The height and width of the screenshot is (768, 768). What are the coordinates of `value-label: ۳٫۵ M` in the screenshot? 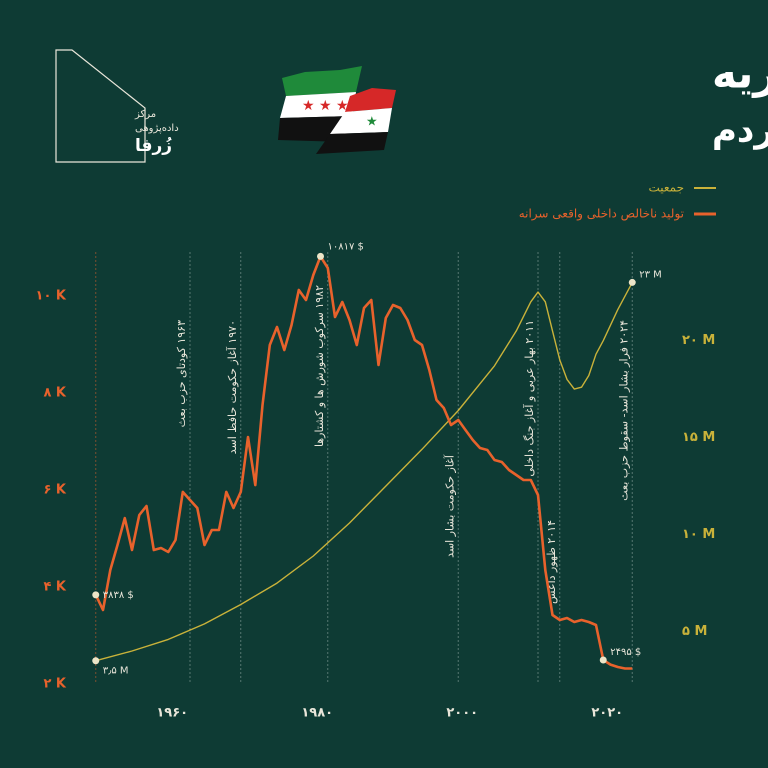 It's located at (116, 671).